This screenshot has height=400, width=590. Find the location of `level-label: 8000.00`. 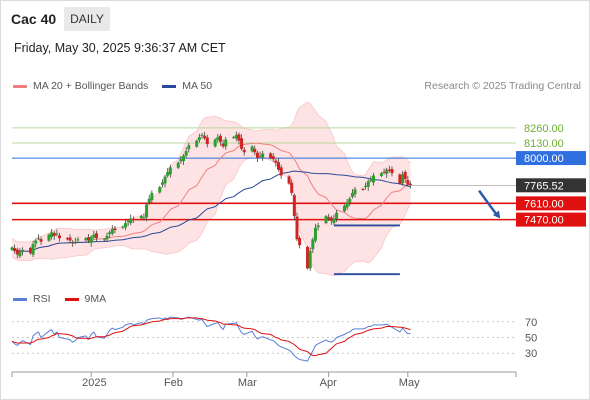

level-label: 8000.00 is located at coordinates (544, 159).